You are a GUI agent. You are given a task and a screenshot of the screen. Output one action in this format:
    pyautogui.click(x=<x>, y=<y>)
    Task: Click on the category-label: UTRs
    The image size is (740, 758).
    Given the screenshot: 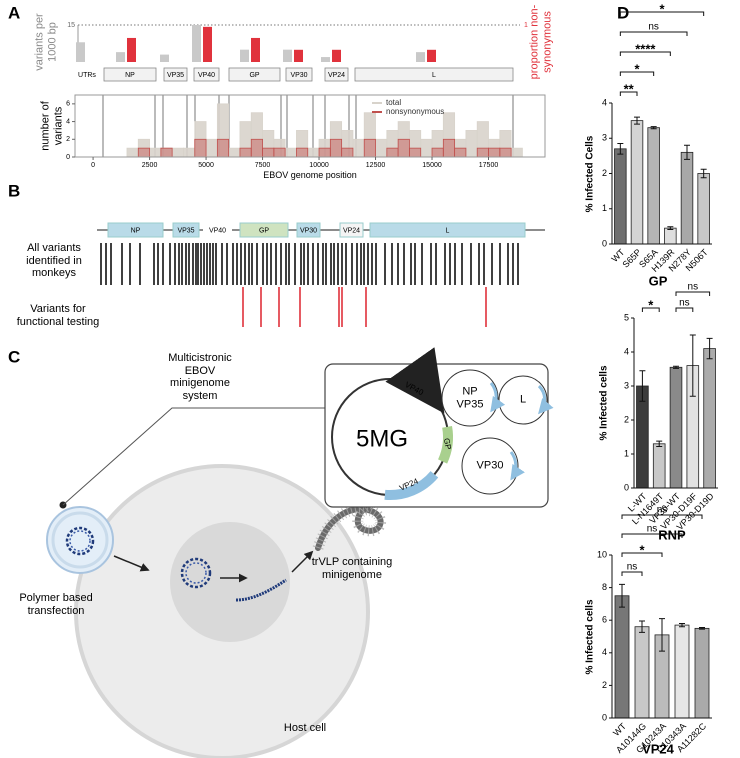 What is the action you would take?
    pyautogui.click(x=87, y=75)
    